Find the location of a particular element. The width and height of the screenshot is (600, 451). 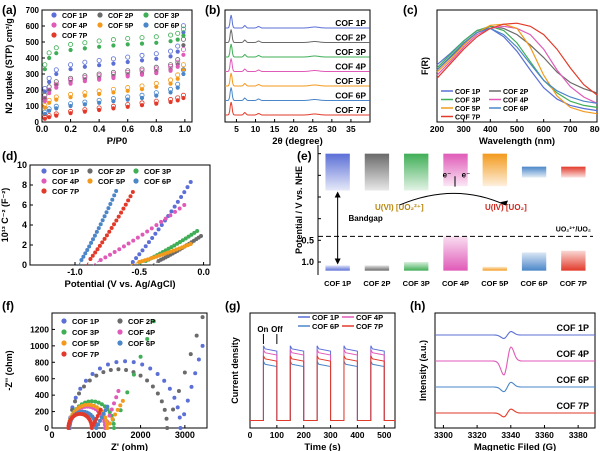

series-label: COF 4P is located at coordinates (350, 67).